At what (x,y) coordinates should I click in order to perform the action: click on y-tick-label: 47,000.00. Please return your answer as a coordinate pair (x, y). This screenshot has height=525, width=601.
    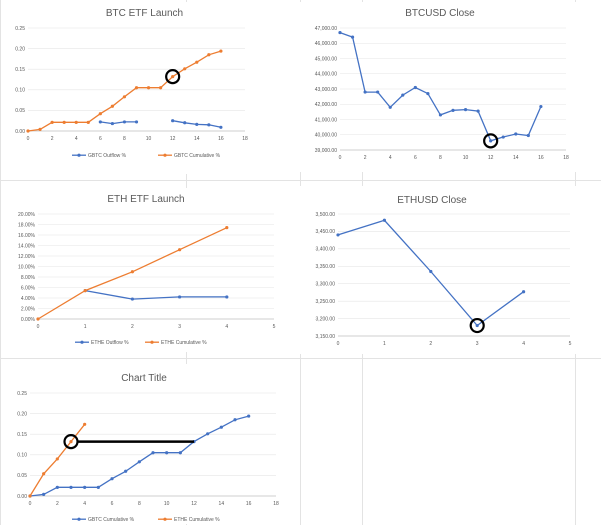
    Looking at the image, I should click on (326, 29).